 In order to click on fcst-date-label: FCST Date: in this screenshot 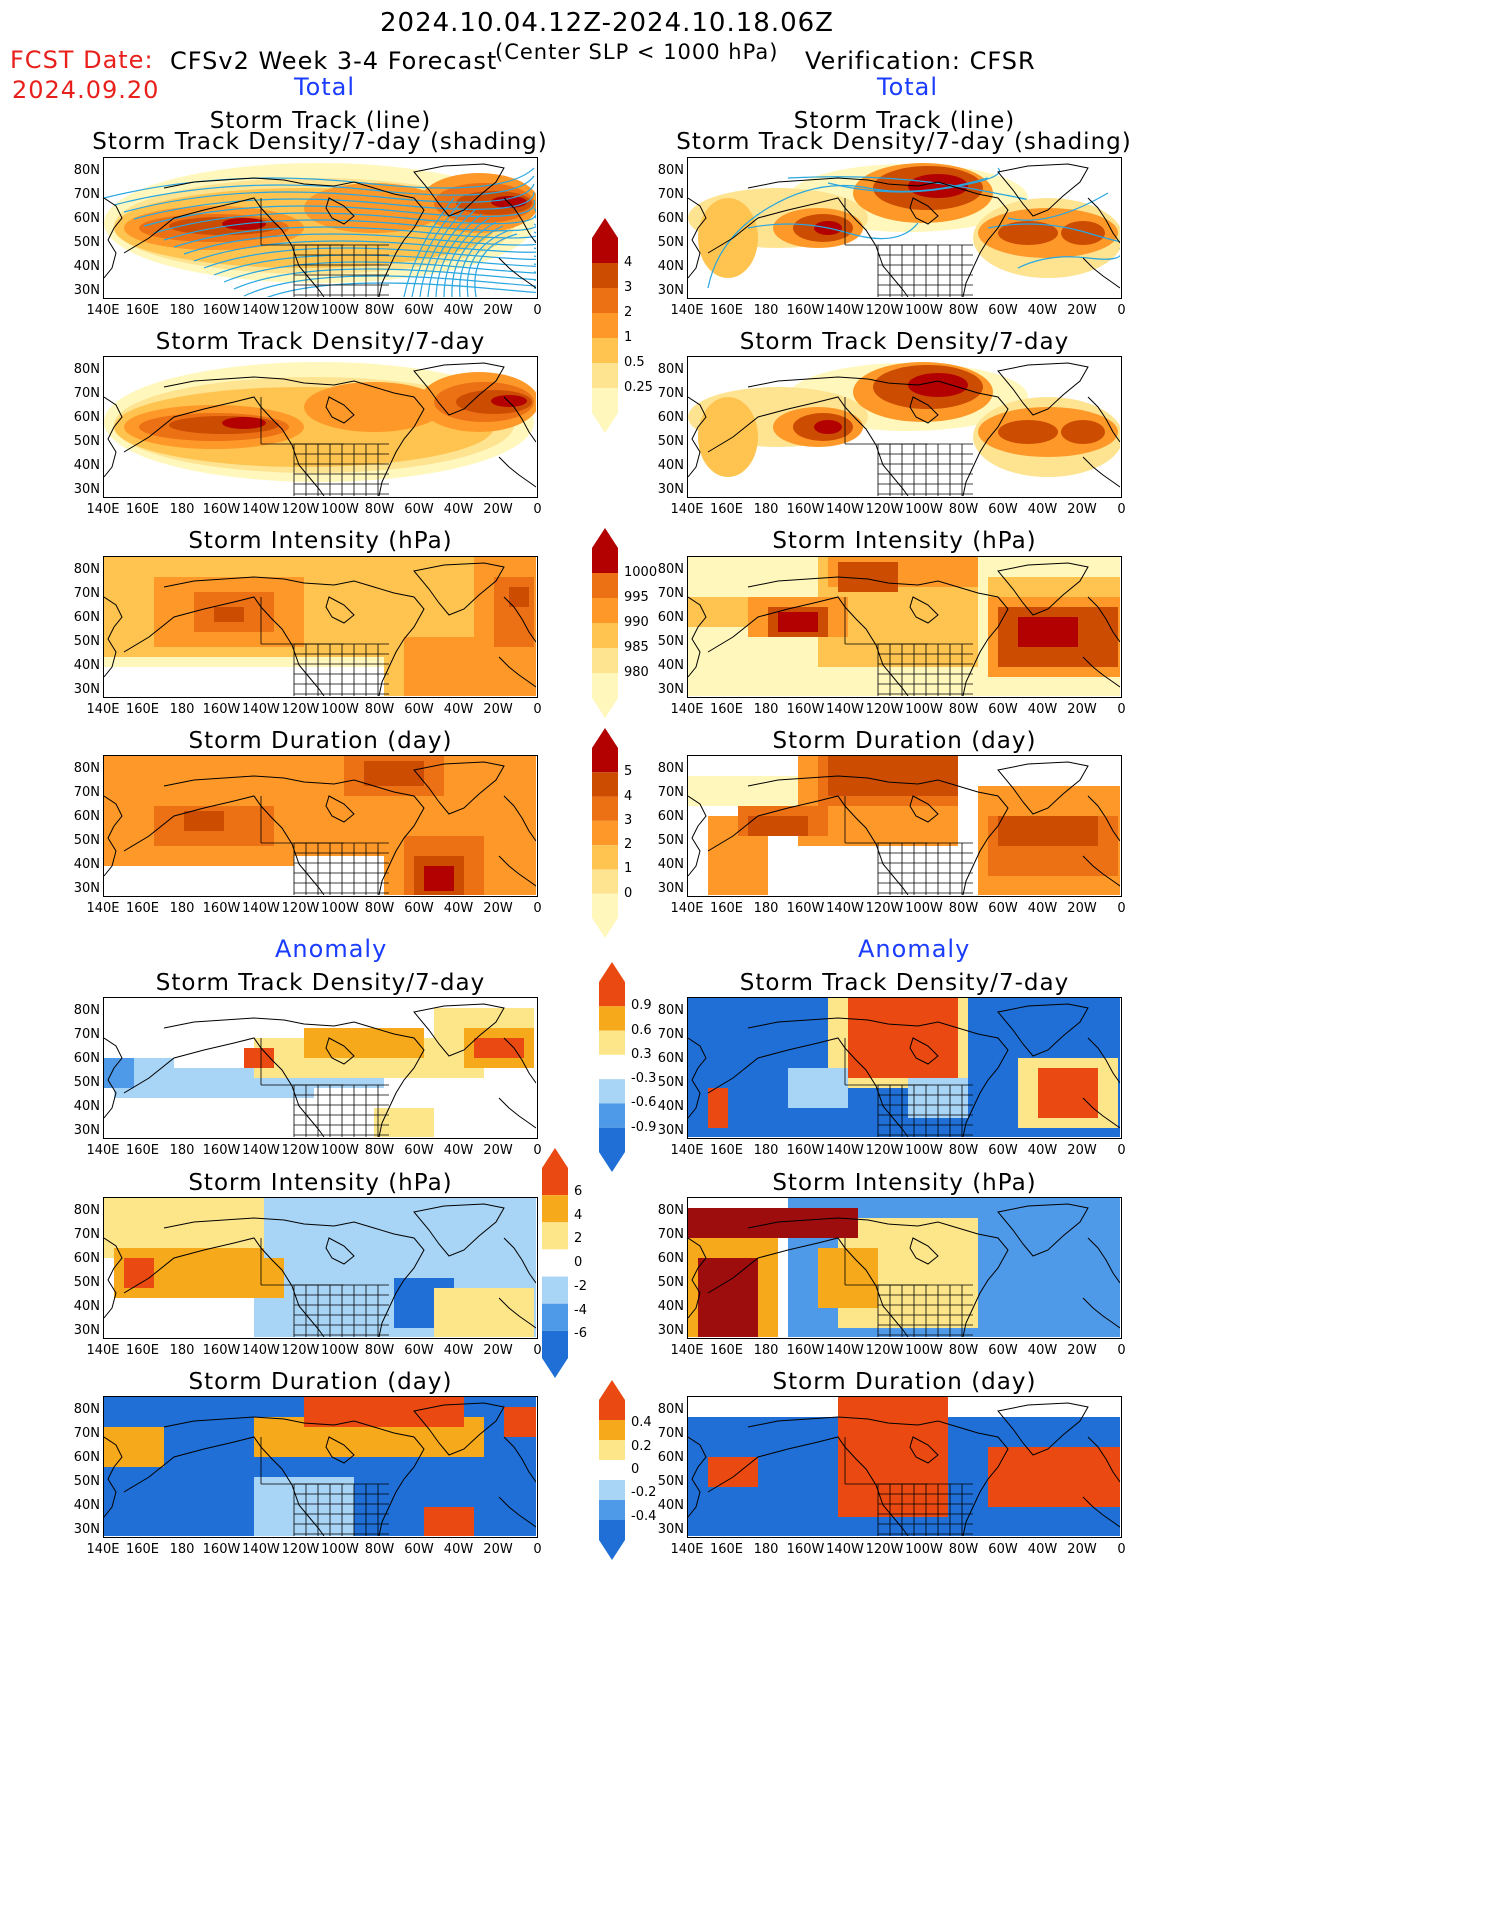, I will do `click(82, 60)`.